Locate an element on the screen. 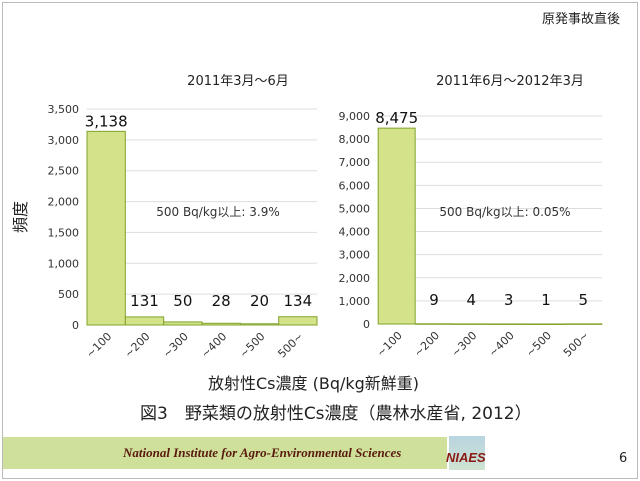 The width and height of the screenshot is (640, 481). niaes-logo: NIAES is located at coordinates (466, 453).